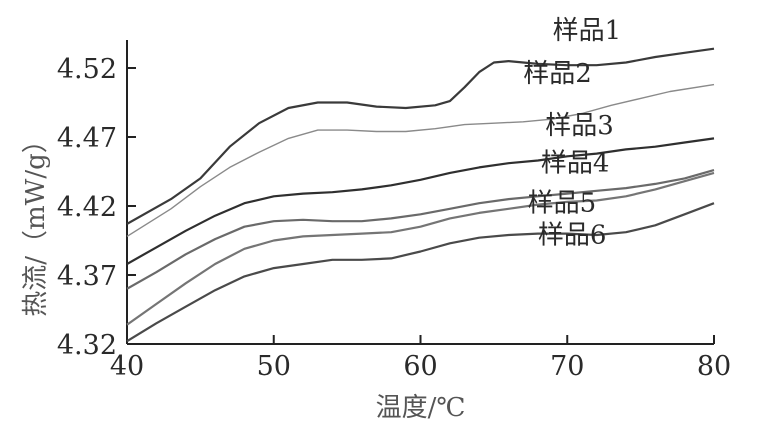 This screenshot has height=424, width=760. Describe the element at coordinates (557, 74) in the screenshot. I see `series-label-2: 样品2` at that location.